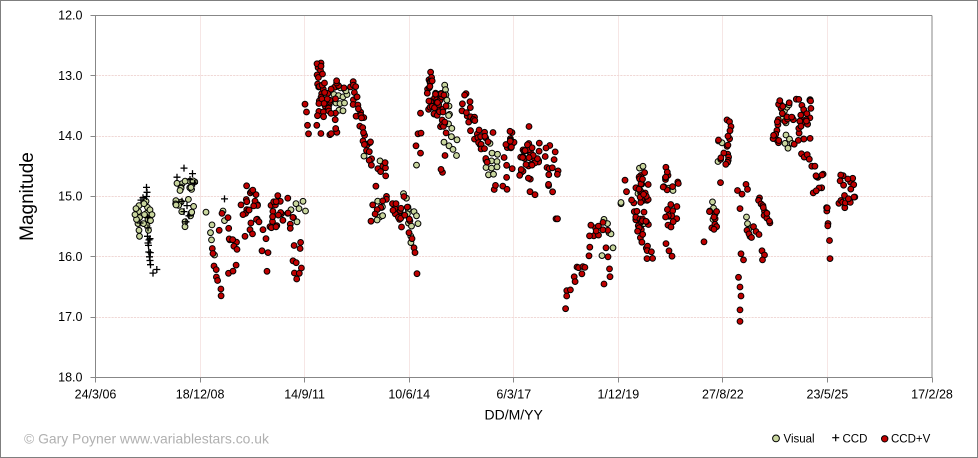  What do you see at coordinates (96, 395) in the screenshot?
I see `svg-text: 24/3/06` at bounding box center [96, 395].